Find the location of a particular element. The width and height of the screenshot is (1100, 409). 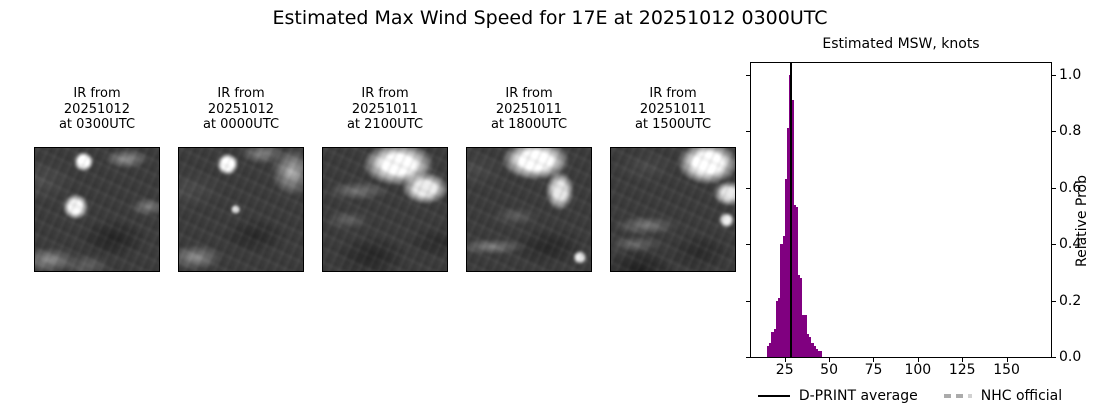

ir-panel: IR from 20251012 at 0300UTC is located at coordinates (97, 179).